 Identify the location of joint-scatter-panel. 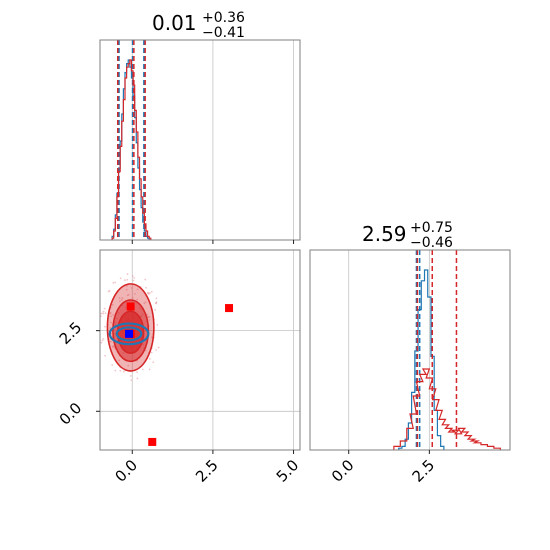
(200, 350).